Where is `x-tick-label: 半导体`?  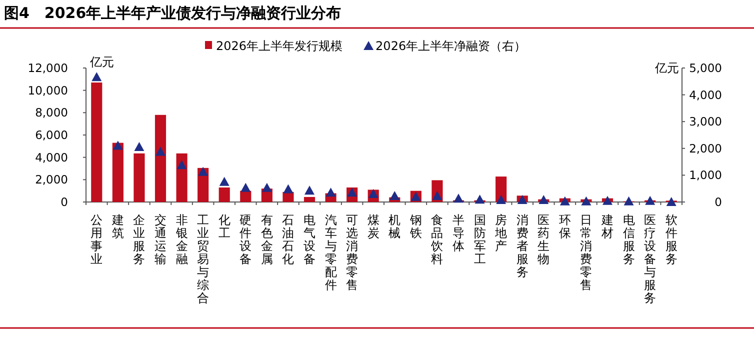
x-tick-label: 半导体 is located at coordinates (458, 233).